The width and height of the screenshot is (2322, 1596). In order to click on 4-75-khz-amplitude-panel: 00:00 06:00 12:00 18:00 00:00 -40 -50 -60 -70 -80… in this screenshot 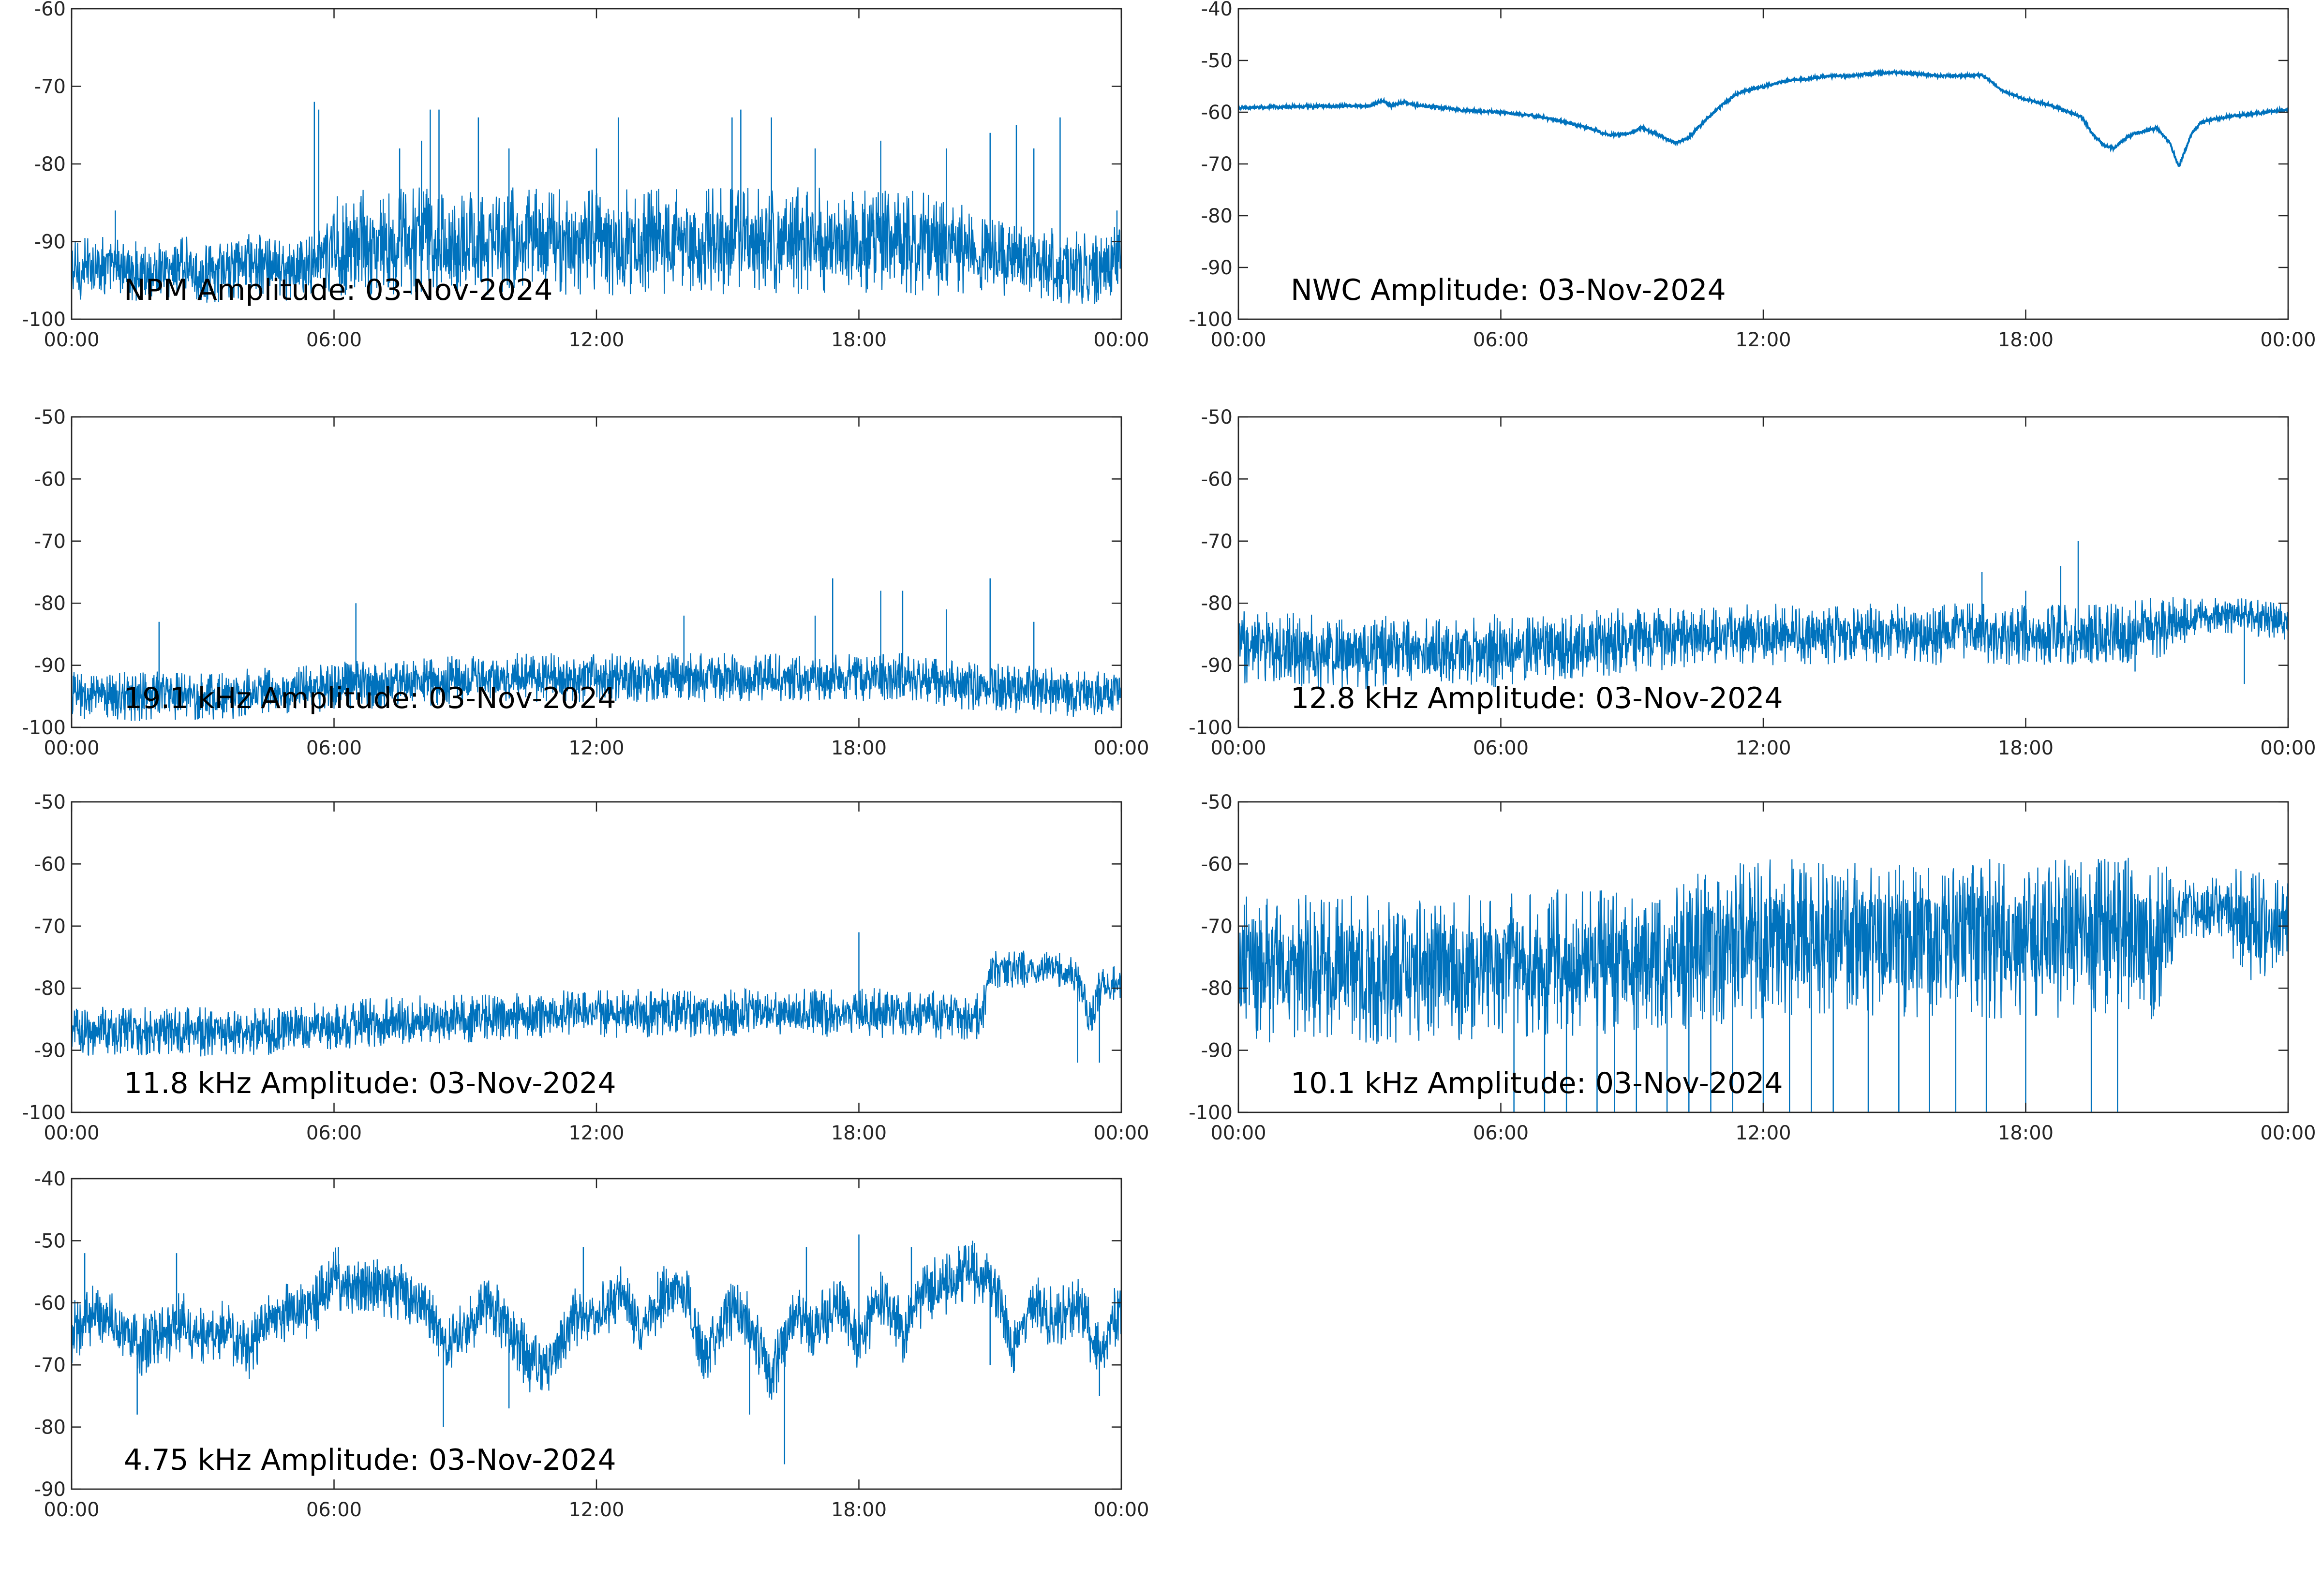, I will do `click(591, 1344)`.